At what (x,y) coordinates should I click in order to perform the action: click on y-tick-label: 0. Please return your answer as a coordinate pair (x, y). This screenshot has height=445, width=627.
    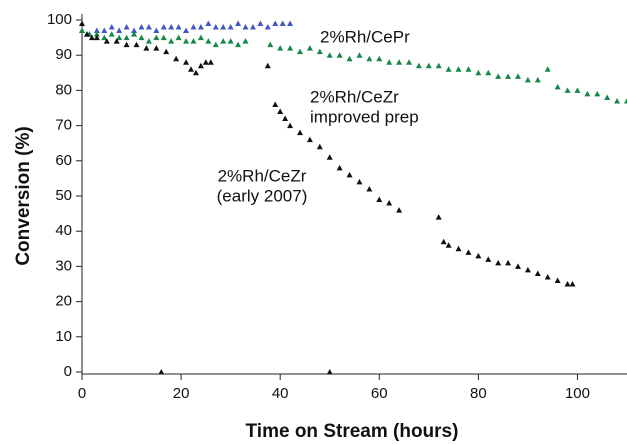
    Looking at the image, I should click on (68, 371).